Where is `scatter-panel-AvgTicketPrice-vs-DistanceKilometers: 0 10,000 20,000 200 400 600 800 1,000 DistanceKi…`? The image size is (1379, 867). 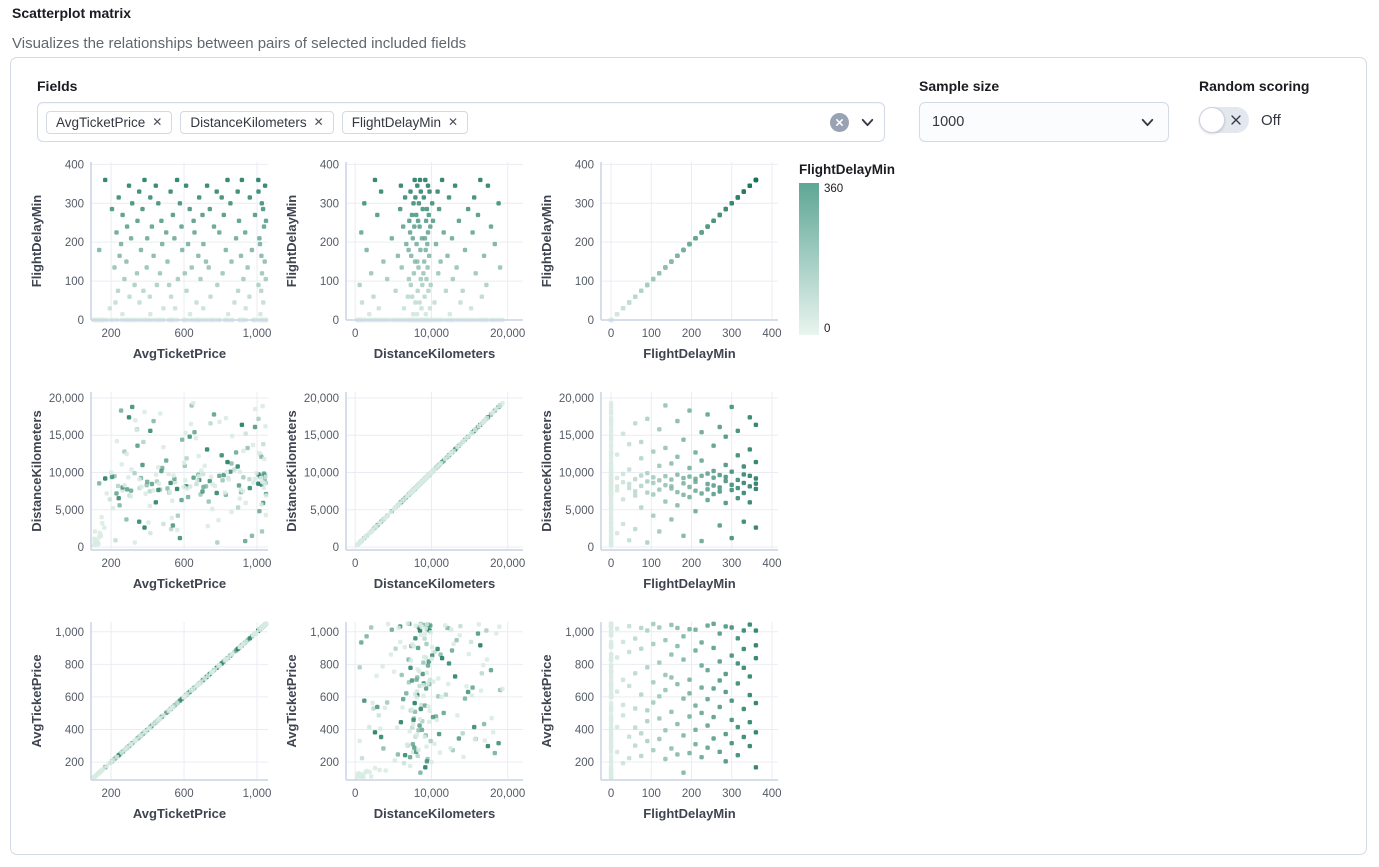 scatter-panel-AvgTicketPrice-vs-DistanceKilometers: 0 10,000 20,000 200 400 600 800 1,000 DistanceKi… is located at coordinates (409, 725).